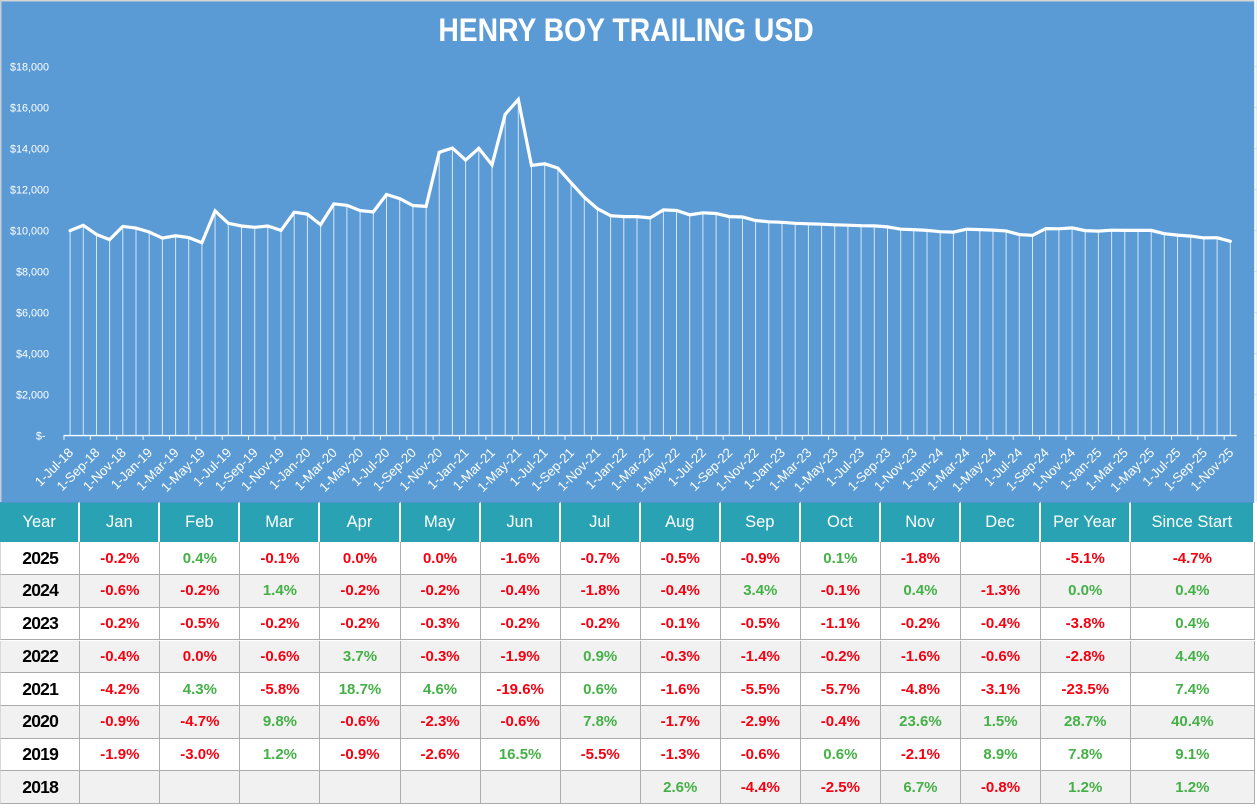  I want to click on svg-text: $2,000, so click(32, 395).